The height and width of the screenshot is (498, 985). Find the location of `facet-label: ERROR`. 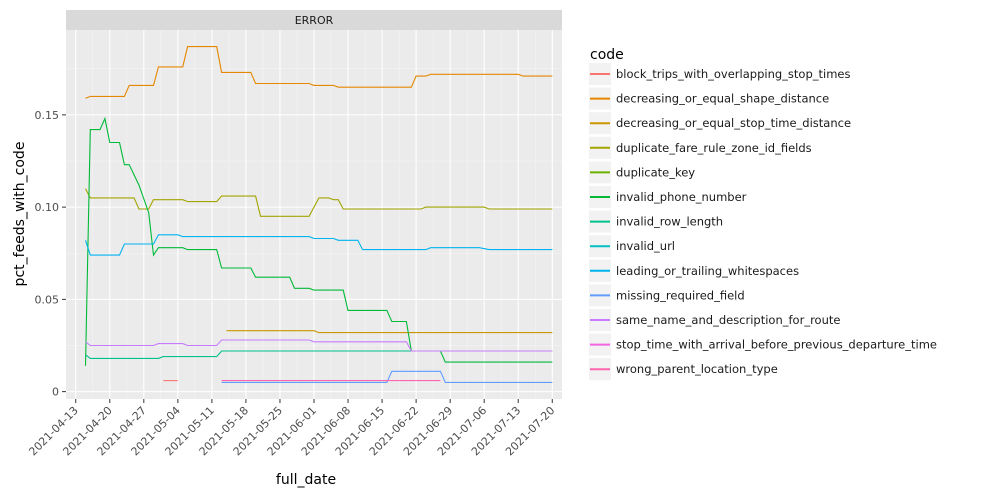

facet-label: ERROR is located at coordinates (314, 20).